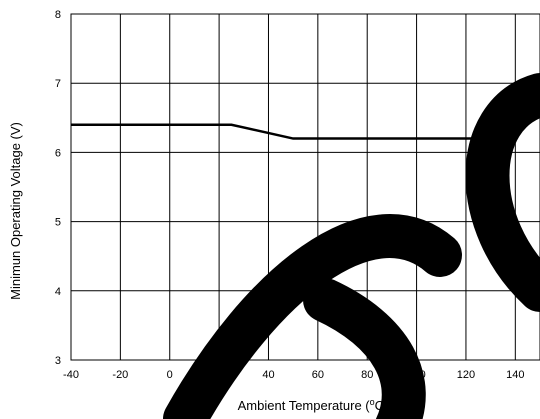 This screenshot has width=540, height=419. Describe the element at coordinates (120, 375) in the screenshot. I see `x-tick-label: -20` at that location.